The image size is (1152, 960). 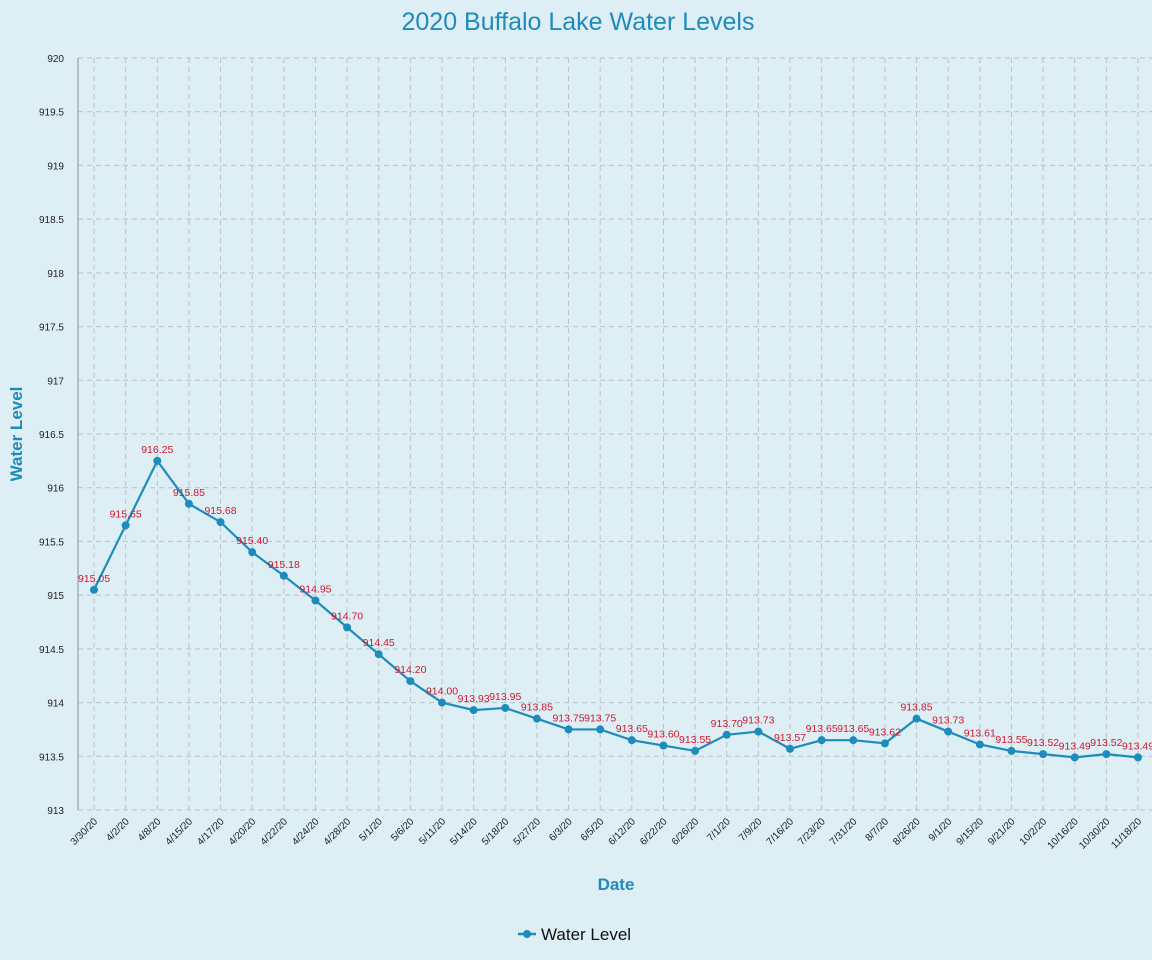 I want to click on x-tick-label: 7/31/20, so click(x=844, y=832).